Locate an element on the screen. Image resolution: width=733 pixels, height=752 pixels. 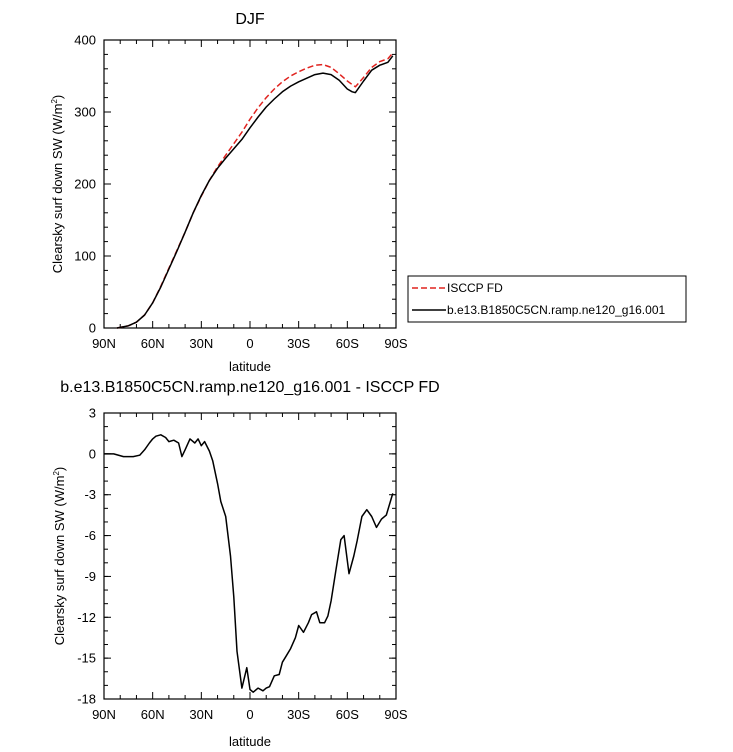
bottom-y-axis-label: Clearsky surf down SW (W/m2) is located at coordinates (59, 556).